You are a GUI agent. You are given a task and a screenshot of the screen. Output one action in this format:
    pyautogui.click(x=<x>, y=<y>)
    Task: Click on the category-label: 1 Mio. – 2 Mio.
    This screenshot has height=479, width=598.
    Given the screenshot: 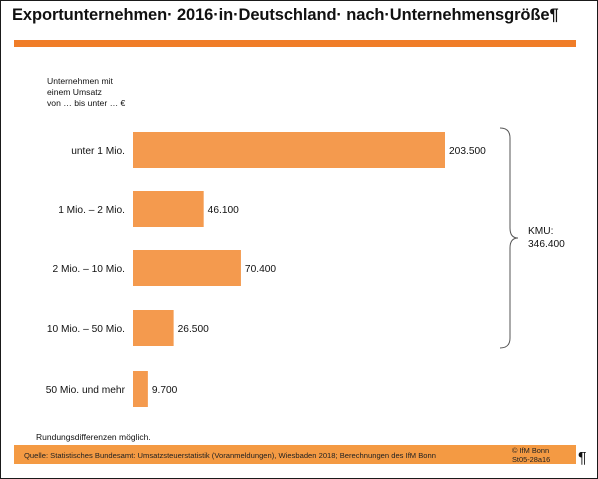 What is the action you would take?
    pyautogui.click(x=91, y=210)
    